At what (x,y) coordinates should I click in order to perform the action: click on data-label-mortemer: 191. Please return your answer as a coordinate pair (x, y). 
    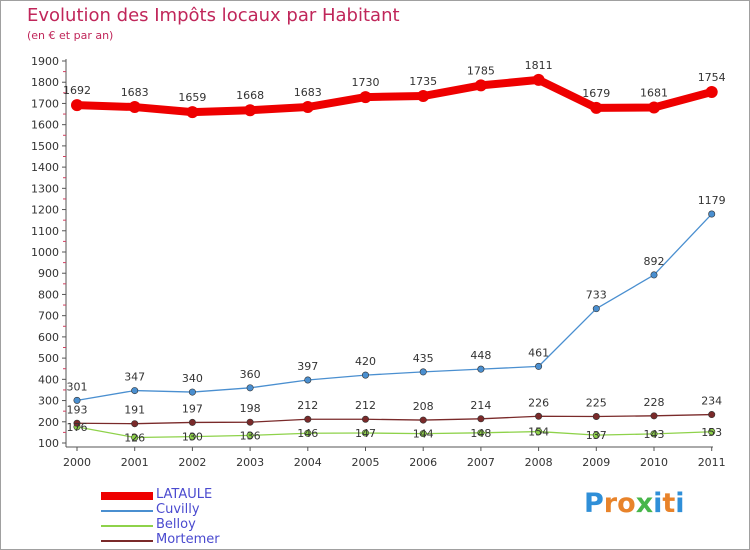
    Looking at the image, I should click on (134, 410).